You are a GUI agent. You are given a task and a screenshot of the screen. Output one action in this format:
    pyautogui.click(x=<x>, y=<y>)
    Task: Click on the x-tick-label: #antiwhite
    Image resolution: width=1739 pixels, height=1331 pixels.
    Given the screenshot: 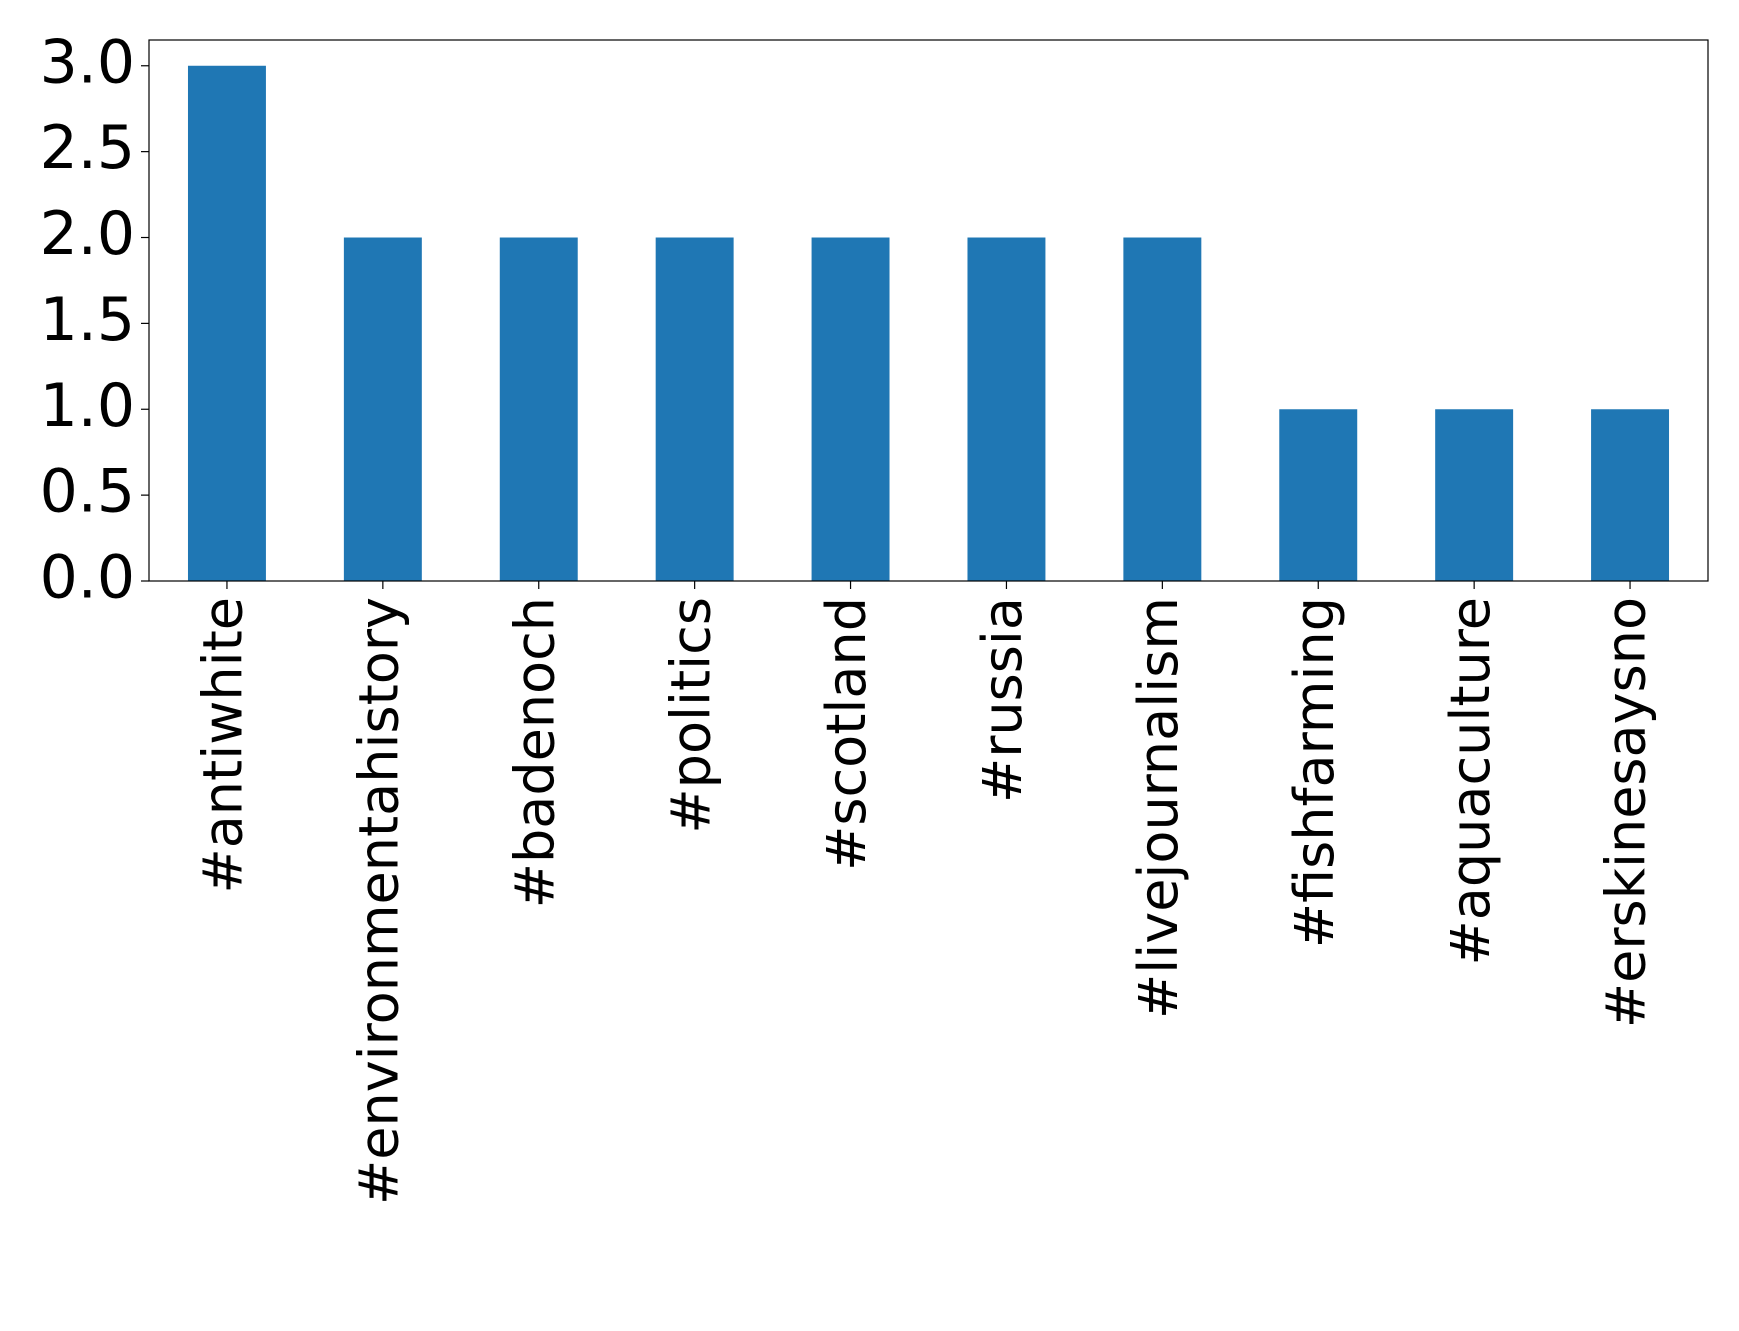 What is the action you would take?
    pyautogui.click(x=223, y=745)
    